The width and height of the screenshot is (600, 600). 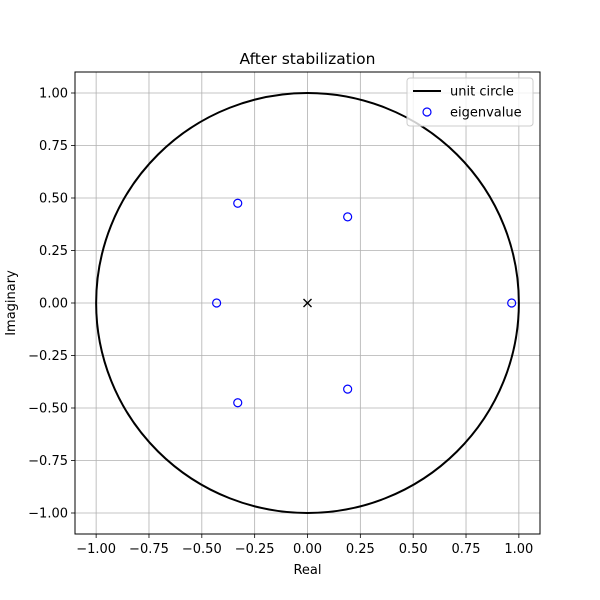 I want to click on y-axis-label: Imaginary, so click(x=11, y=303).